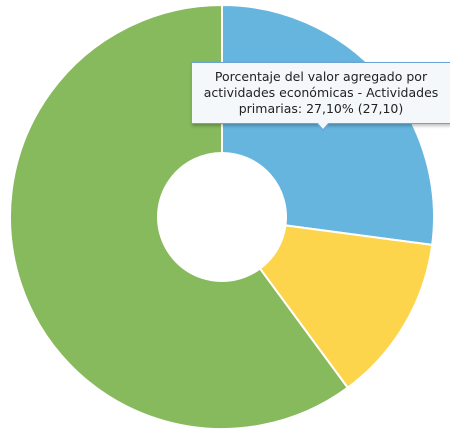  What do you see at coordinates (323, 125) in the screenshot?
I see `tooltip-pointer-fill` at bounding box center [323, 125].